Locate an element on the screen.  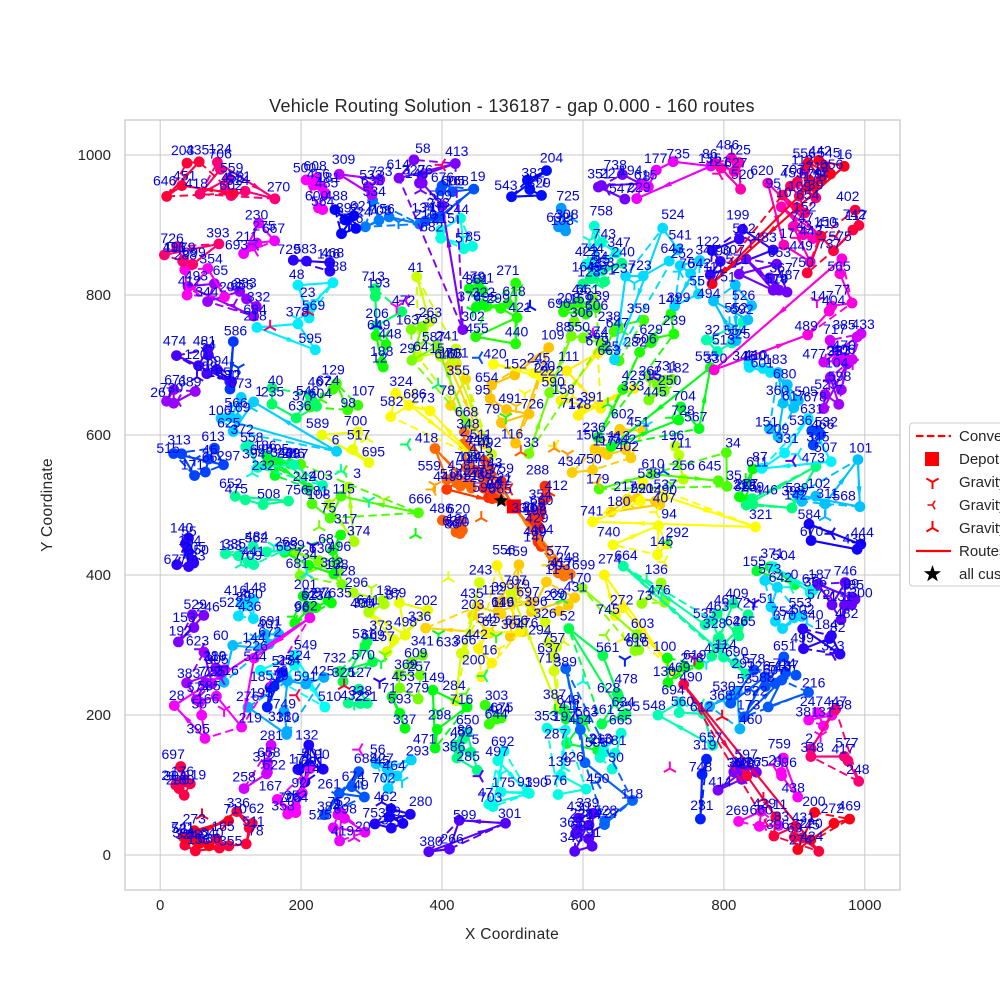
svg-text: 118 is located at coordinates (632, 794).